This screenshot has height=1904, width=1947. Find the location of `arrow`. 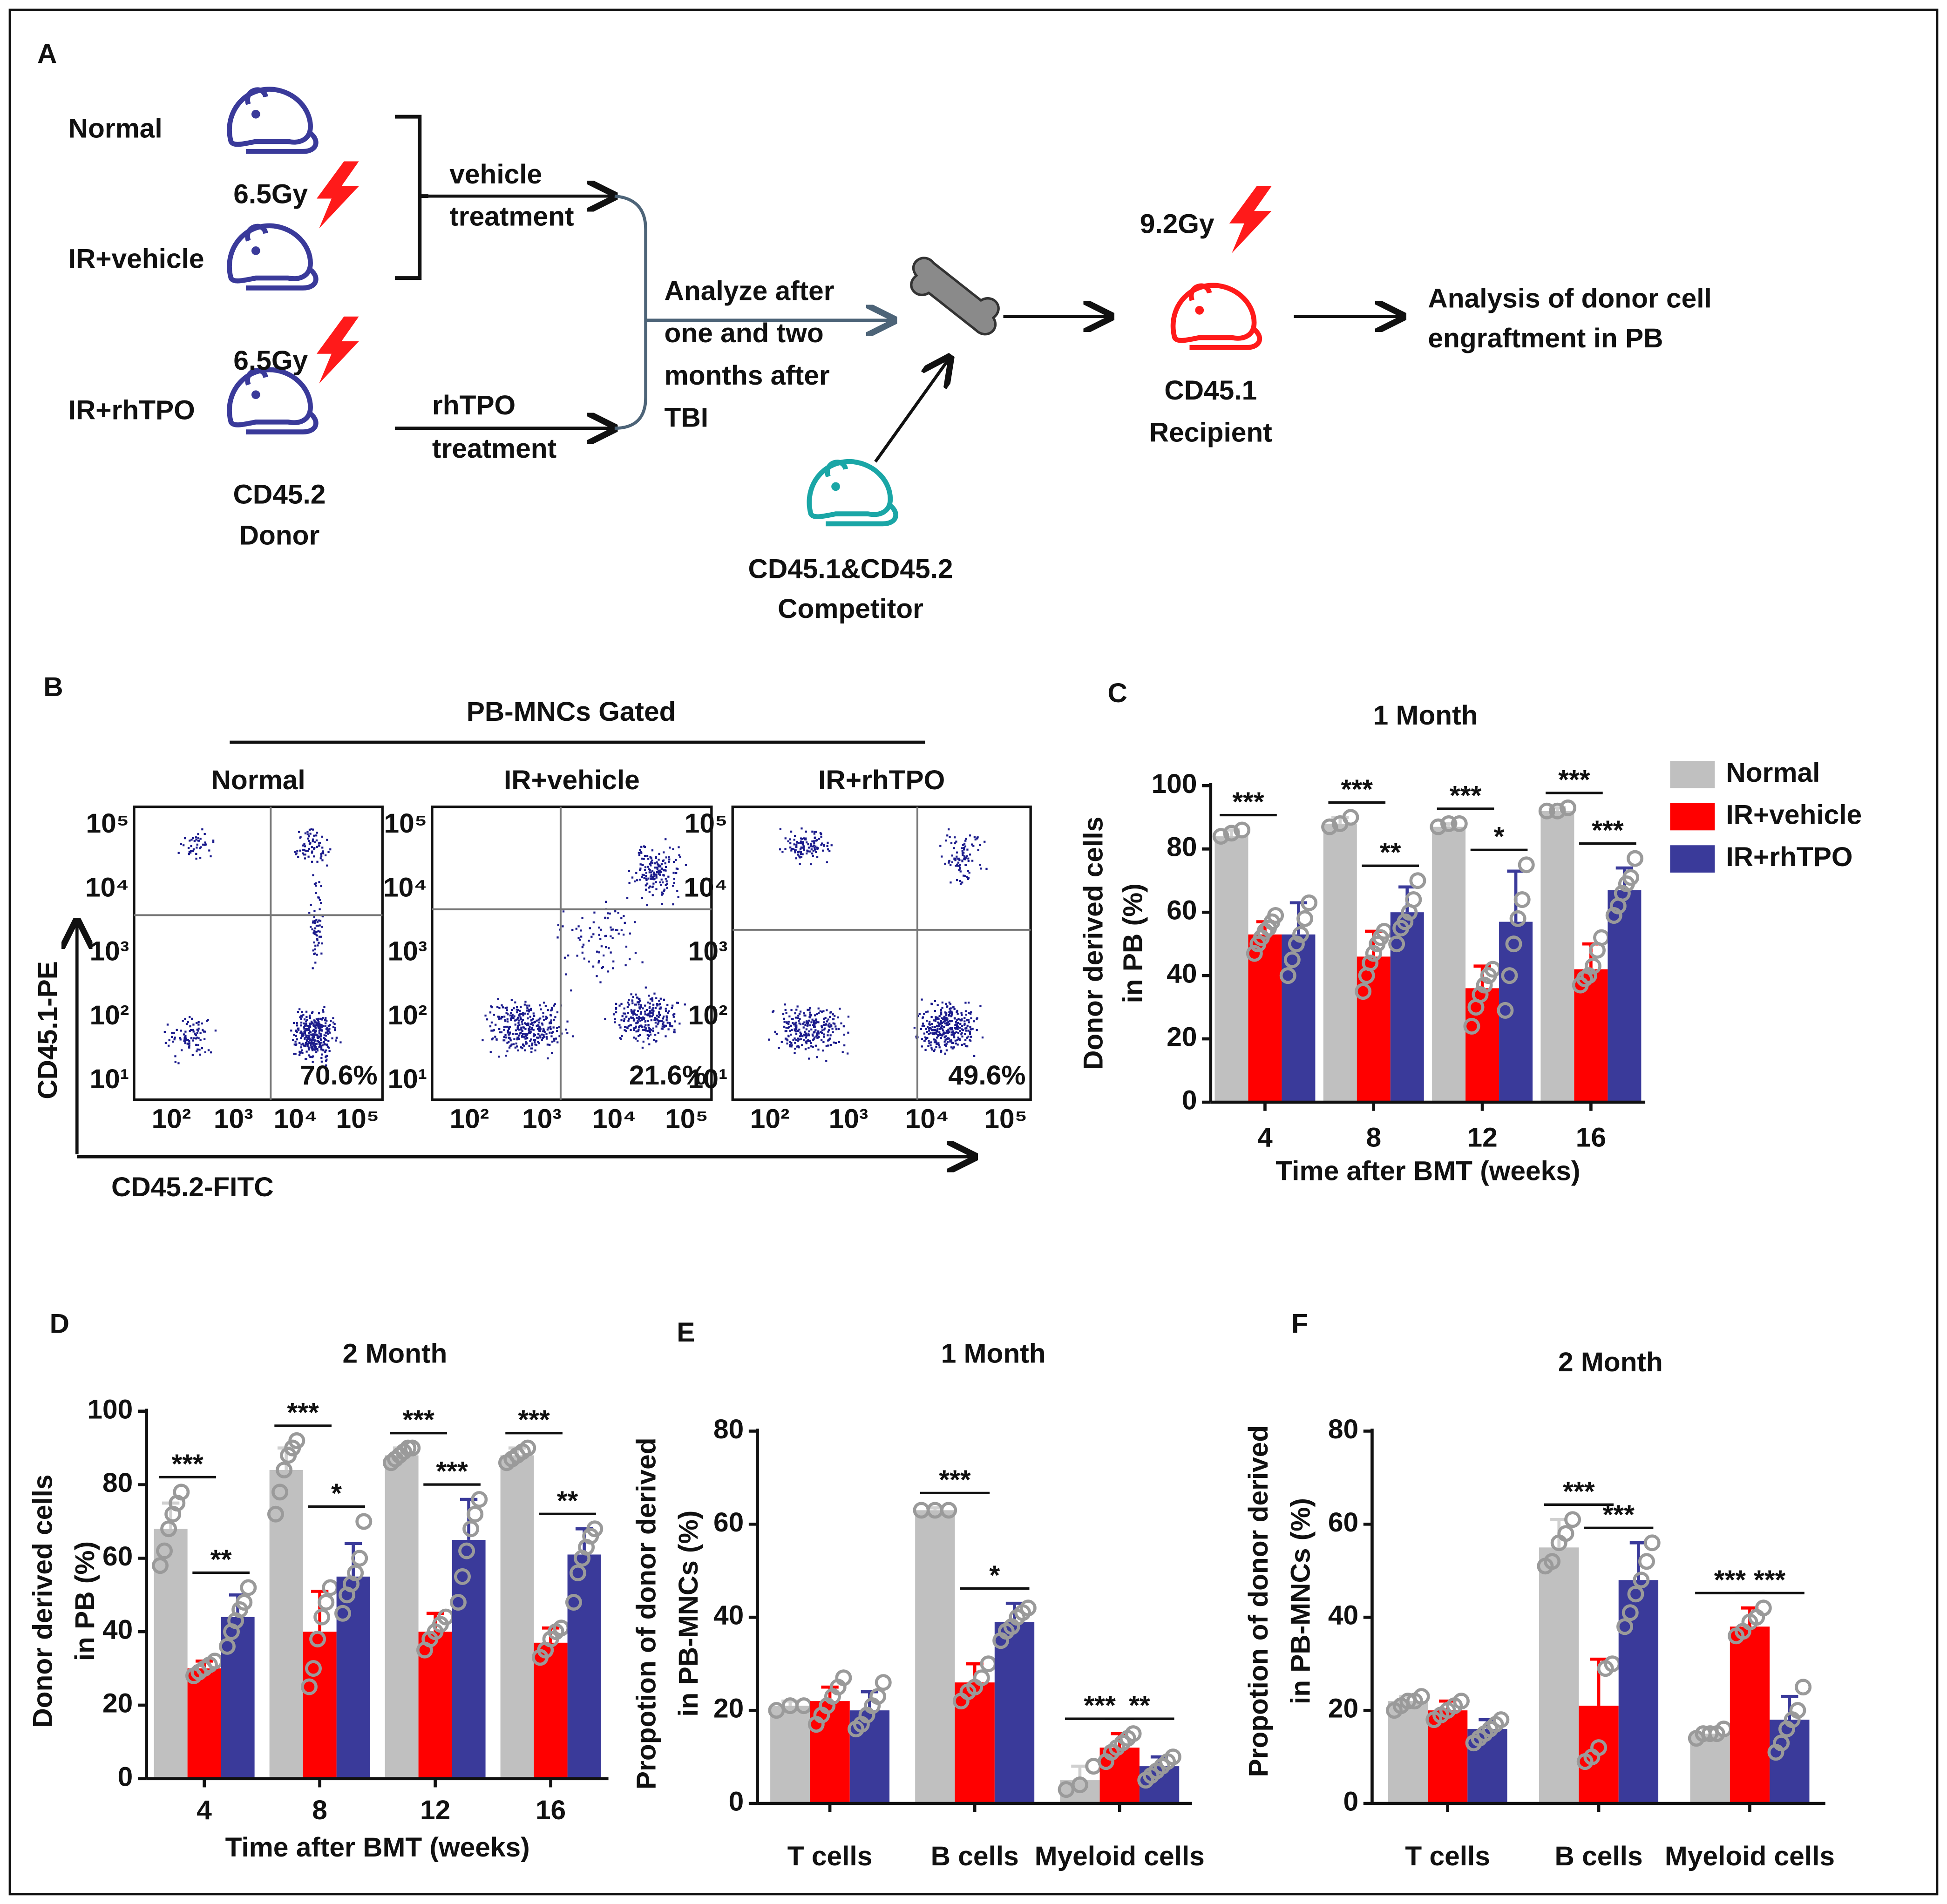

arrow is located at coordinates (912, 410).